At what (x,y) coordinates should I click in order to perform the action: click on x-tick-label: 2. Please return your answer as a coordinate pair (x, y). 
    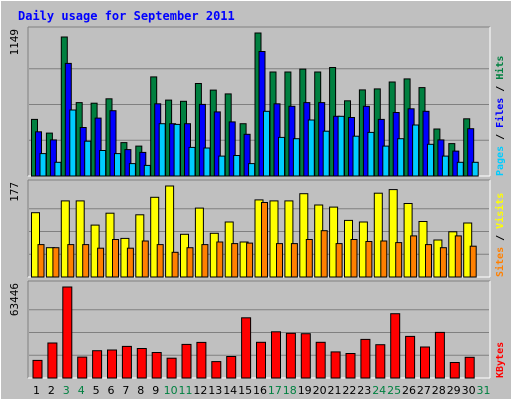
    Looking at the image, I should click on (51, 390).